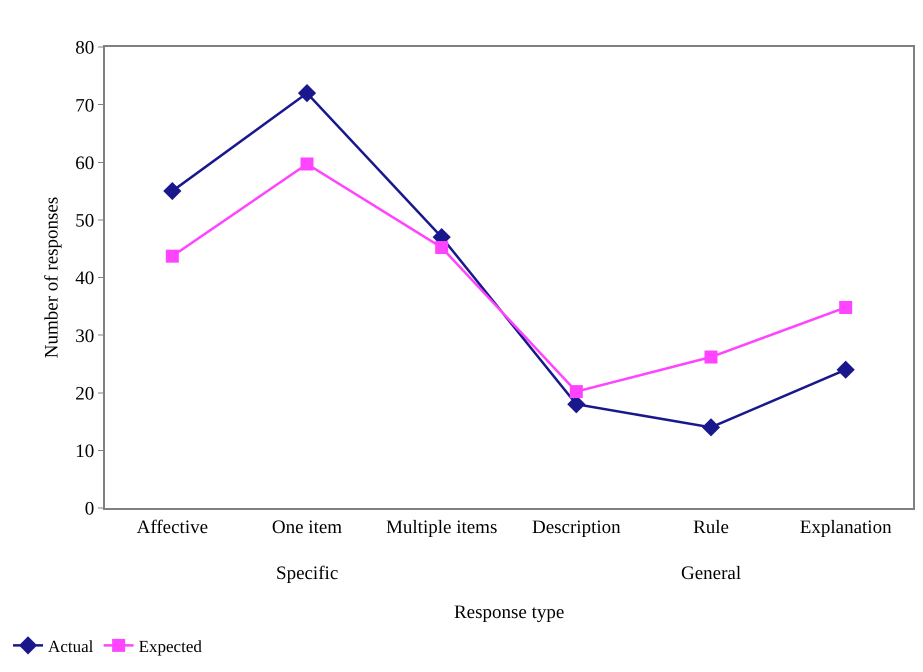  Describe the element at coordinates (84, 221) in the screenshot. I see `y-tick-label: 50` at that location.